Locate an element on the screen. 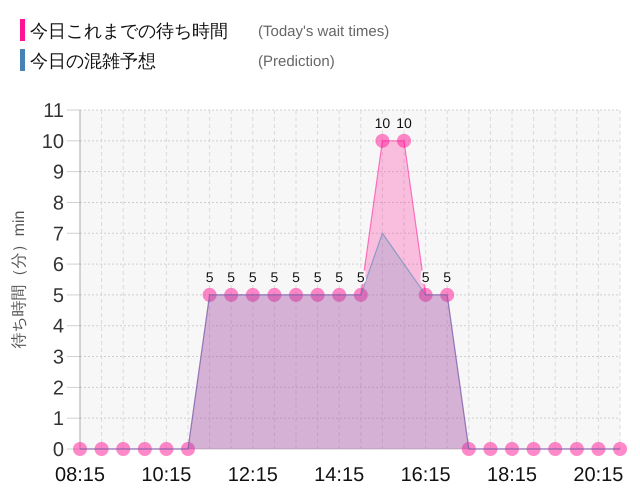  y-tick-label: 0 is located at coordinates (58, 450).